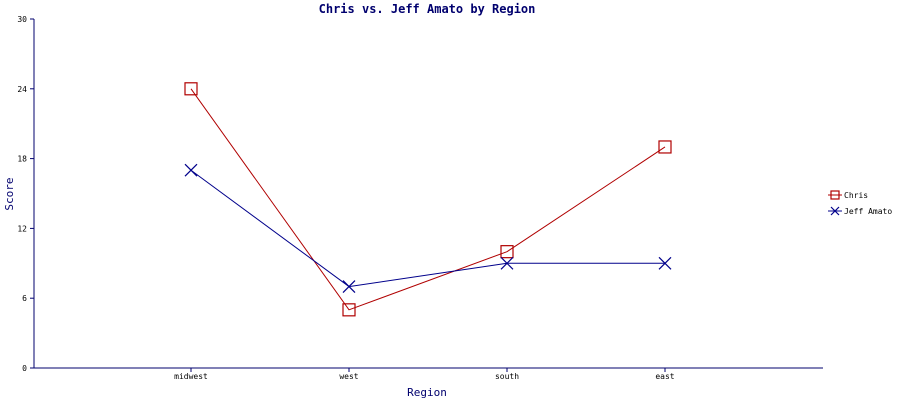 This screenshot has height=400, width=900. What do you see at coordinates (22, 159) in the screenshot?
I see `y-tick-label: 18` at bounding box center [22, 159].